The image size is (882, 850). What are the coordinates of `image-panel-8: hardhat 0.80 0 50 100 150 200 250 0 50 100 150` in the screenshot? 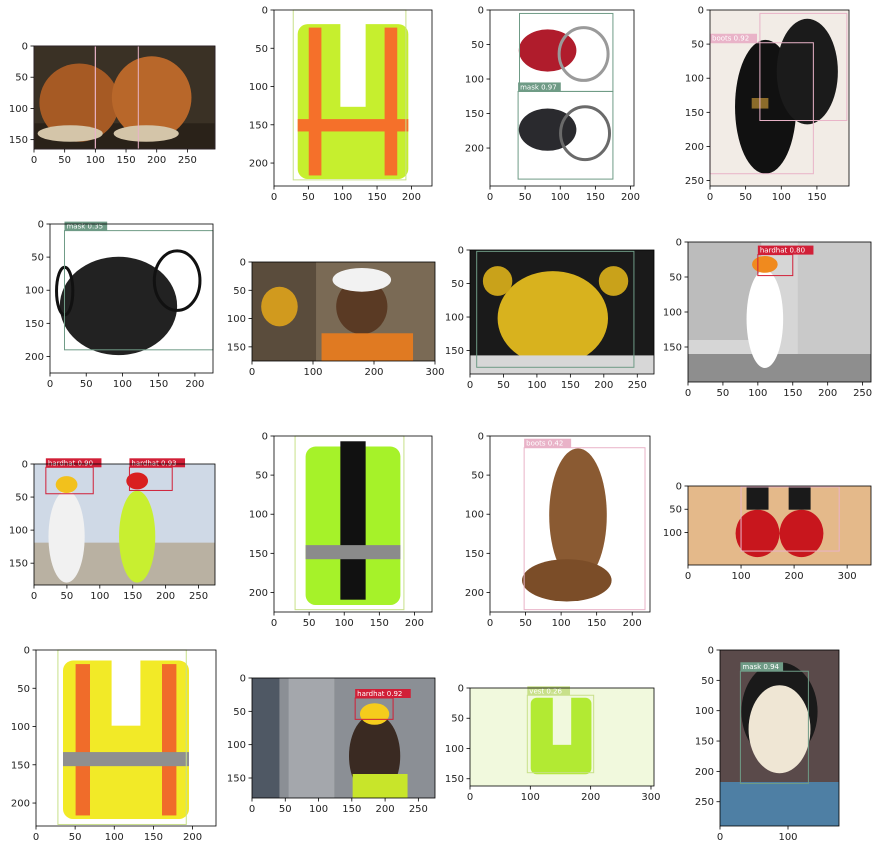 It's located at (767, 319).